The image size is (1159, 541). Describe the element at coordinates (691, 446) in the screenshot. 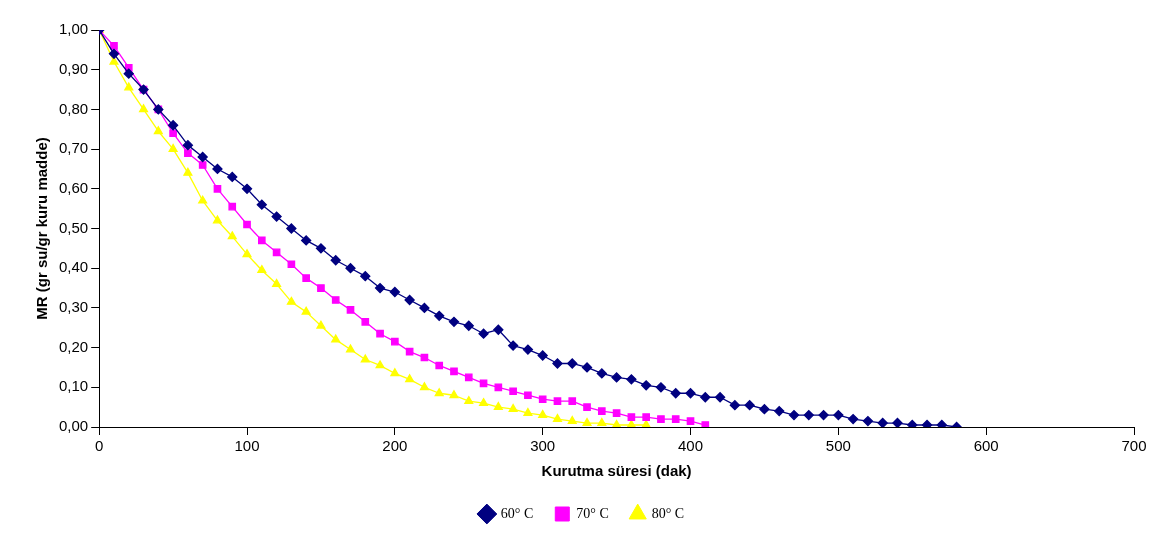

I see `x-tick-label: 400` at that location.